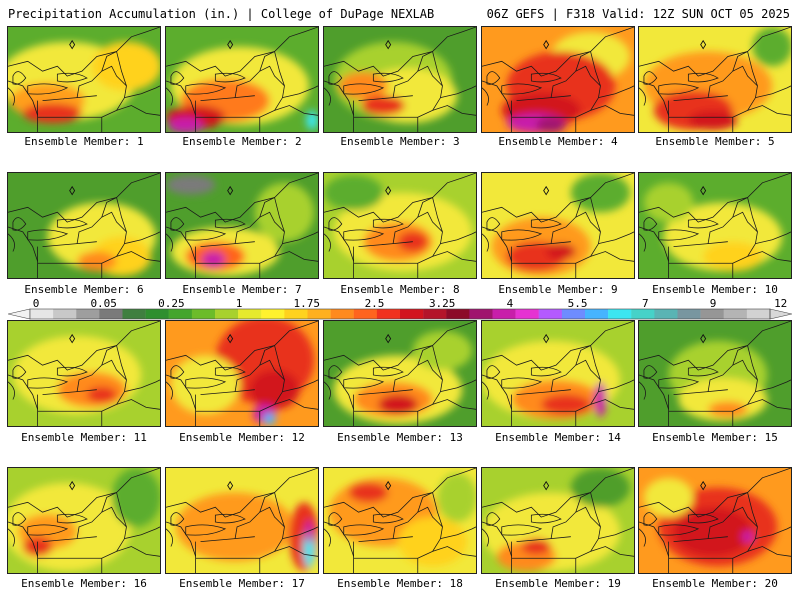 This screenshot has height=600, width=800. What do you see at coordinates (577, 303) in the screenshot?
I see `colorbar-tick-label: 5.5` at bounding box center [577, 303].